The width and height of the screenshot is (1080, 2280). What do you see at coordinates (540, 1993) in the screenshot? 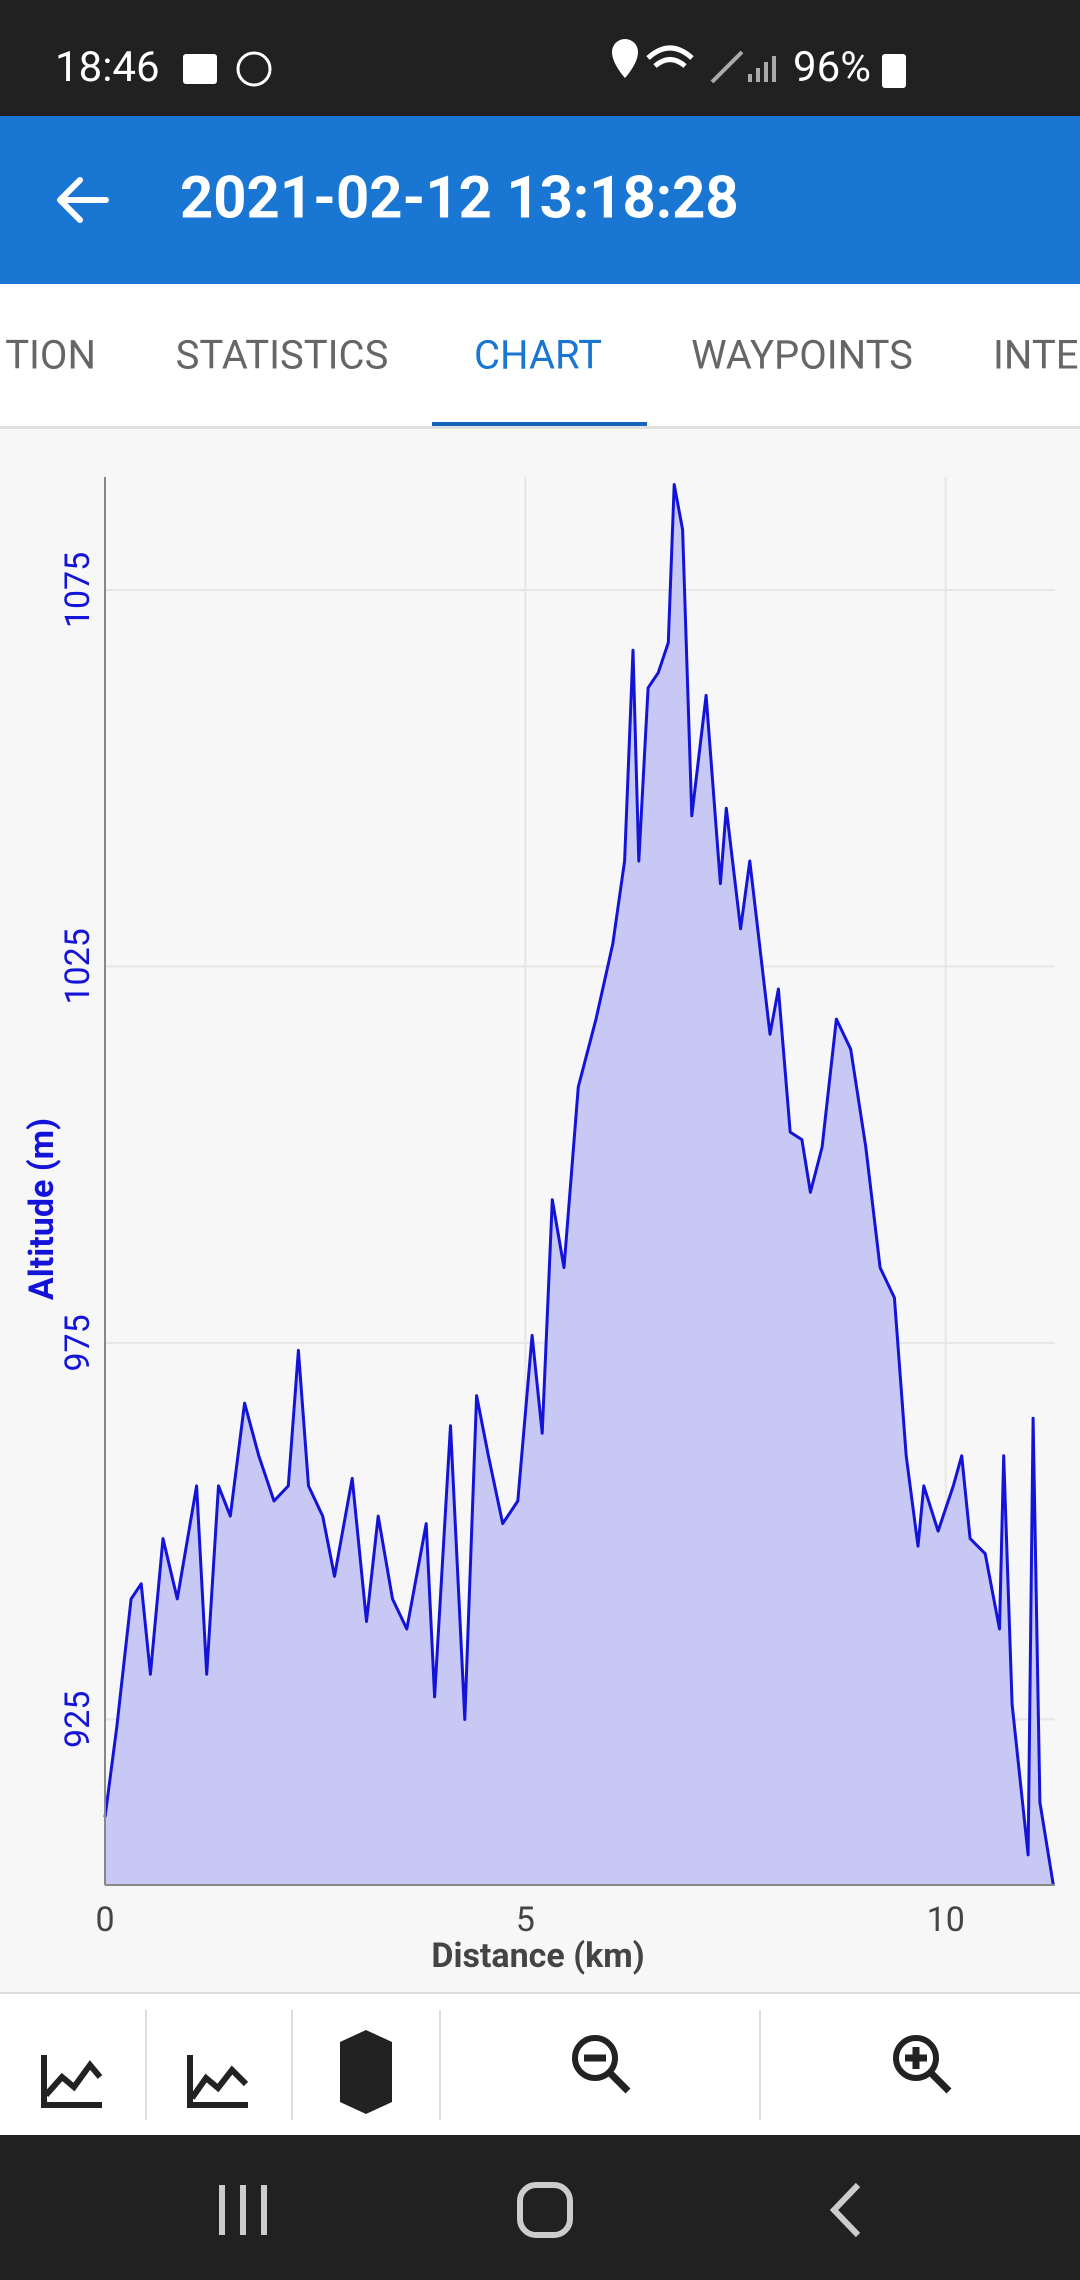
I see `toolbar-border` at bounding box center [540, 1993].